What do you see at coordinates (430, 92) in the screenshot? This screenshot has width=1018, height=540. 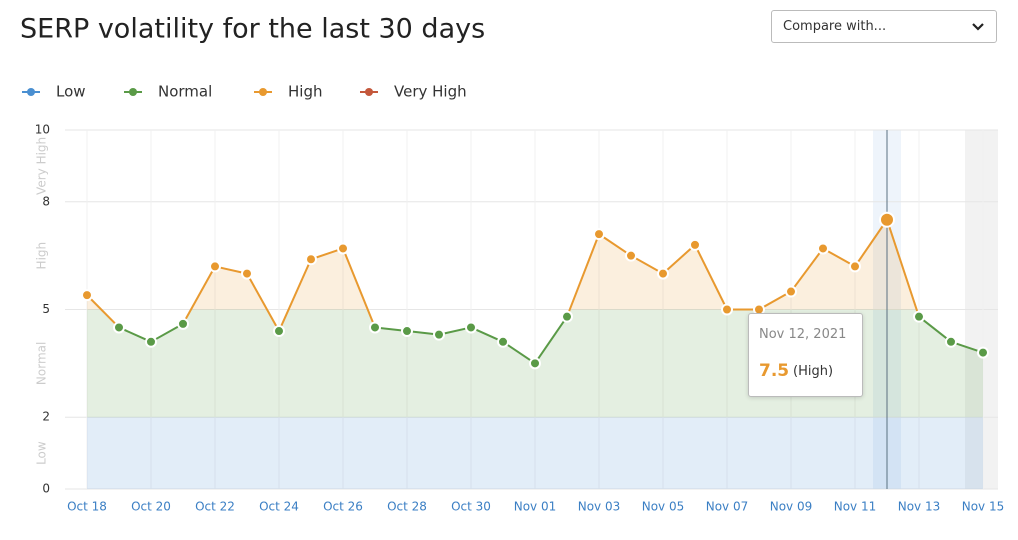 I see `legend-label: Very High` at bounding box center [430, 92].